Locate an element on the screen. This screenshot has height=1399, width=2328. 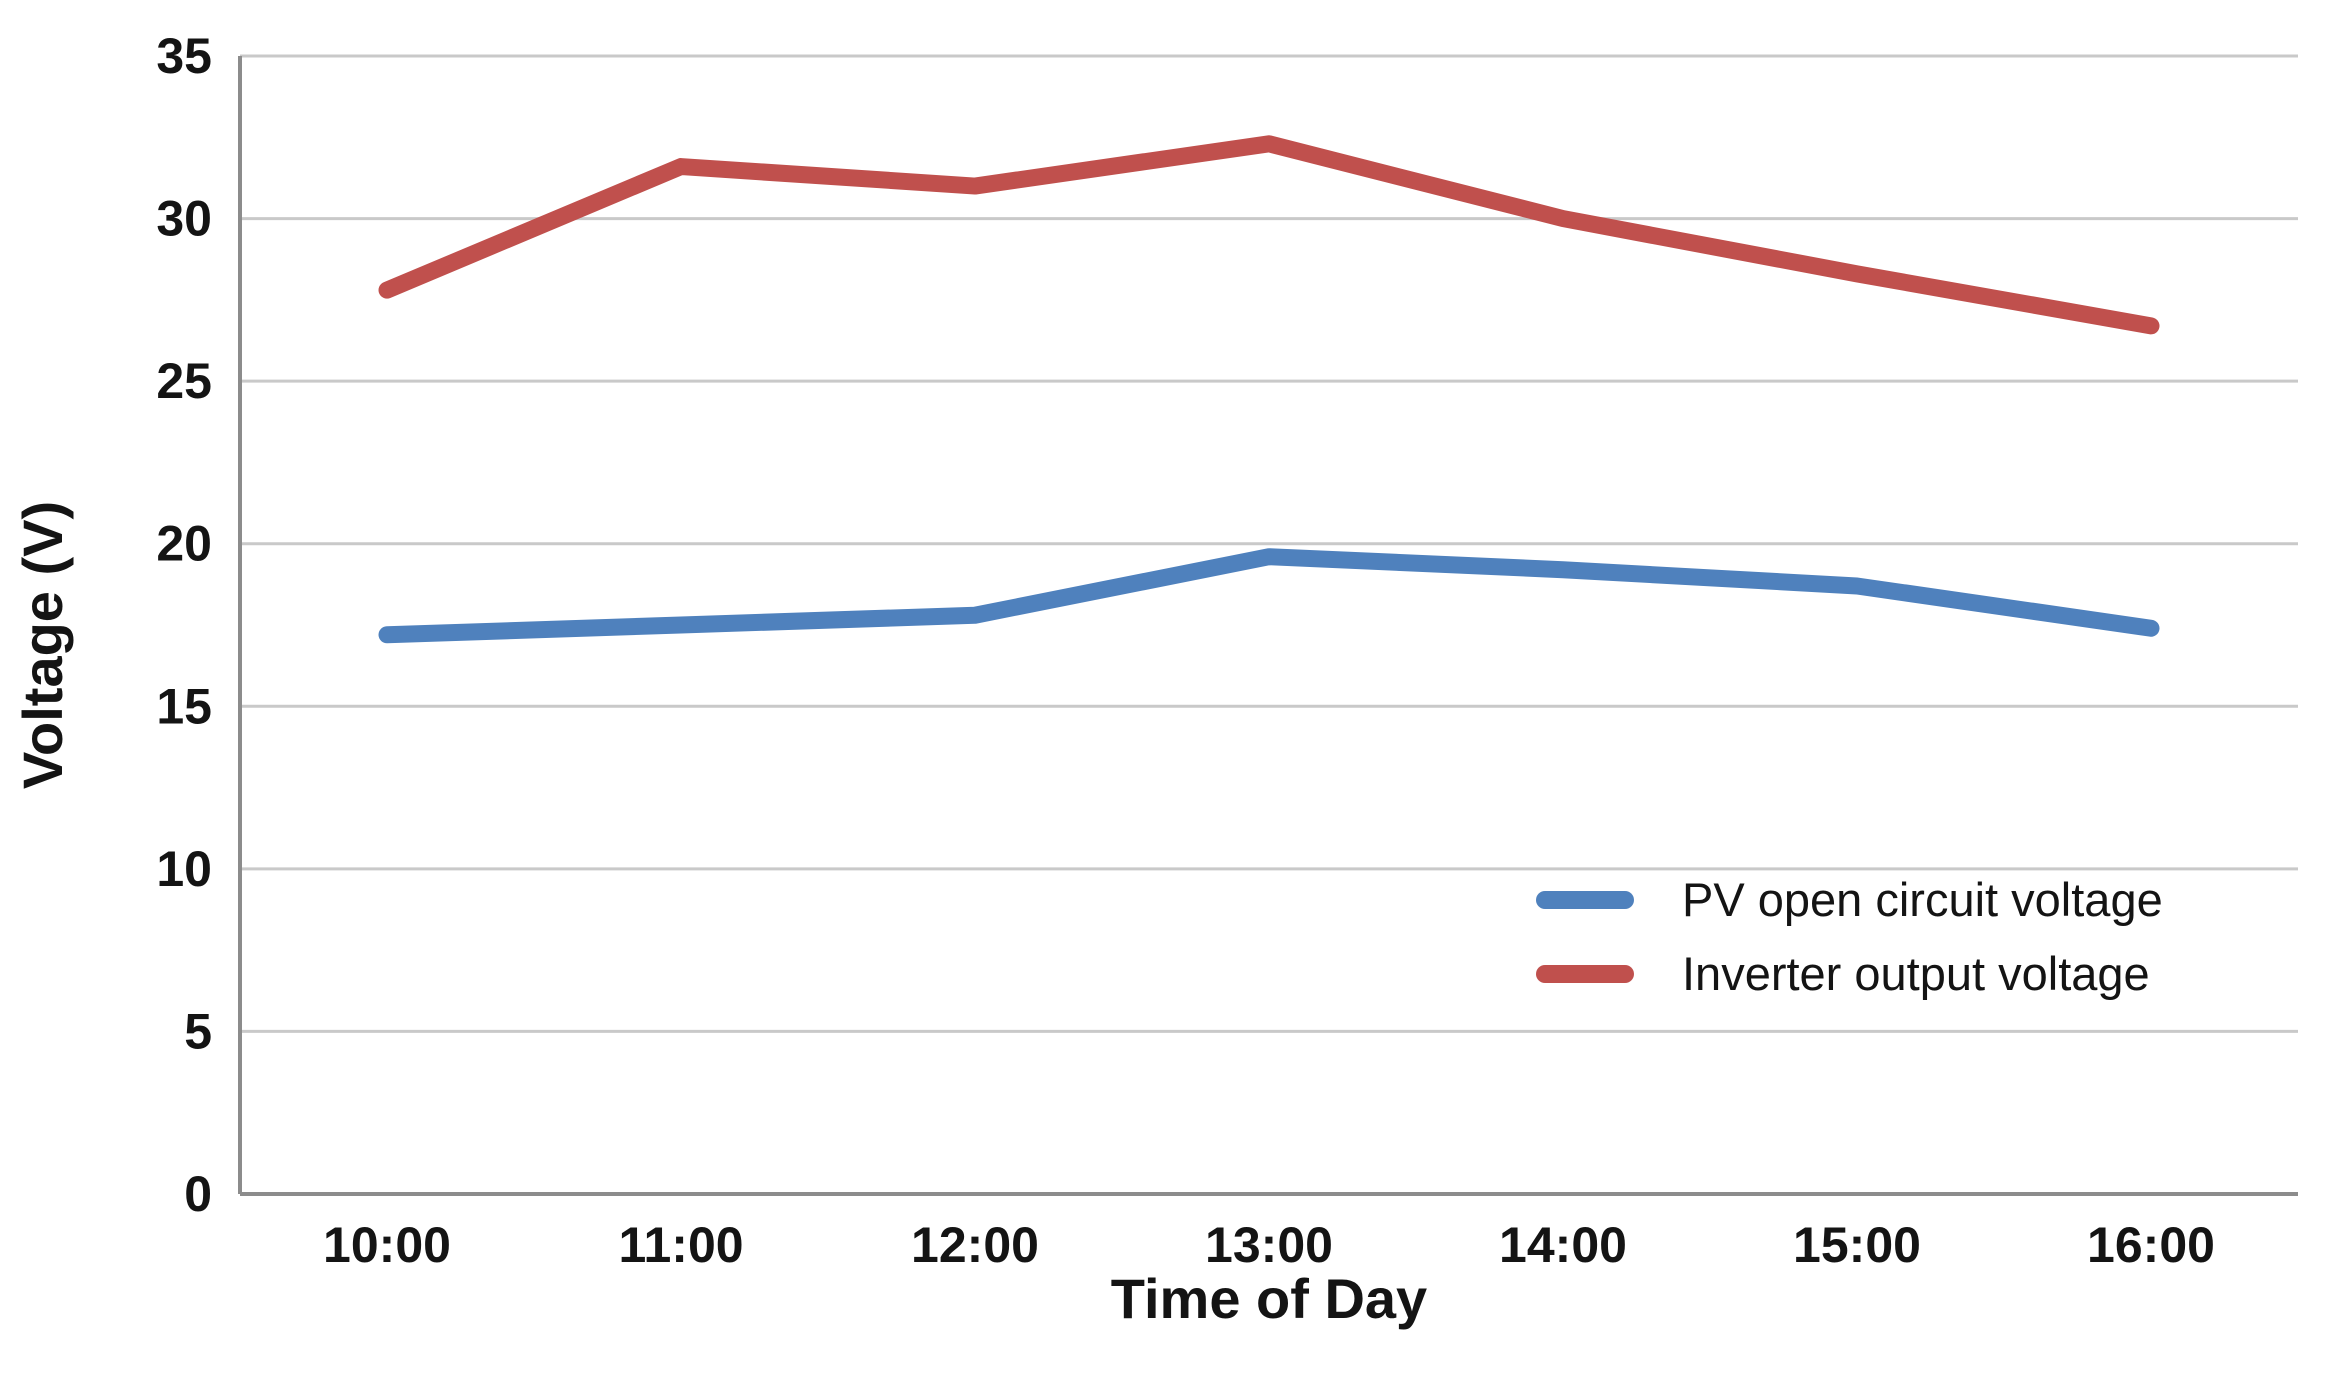
y-tick-label-35: 35 is located at coordinates (184, 56).